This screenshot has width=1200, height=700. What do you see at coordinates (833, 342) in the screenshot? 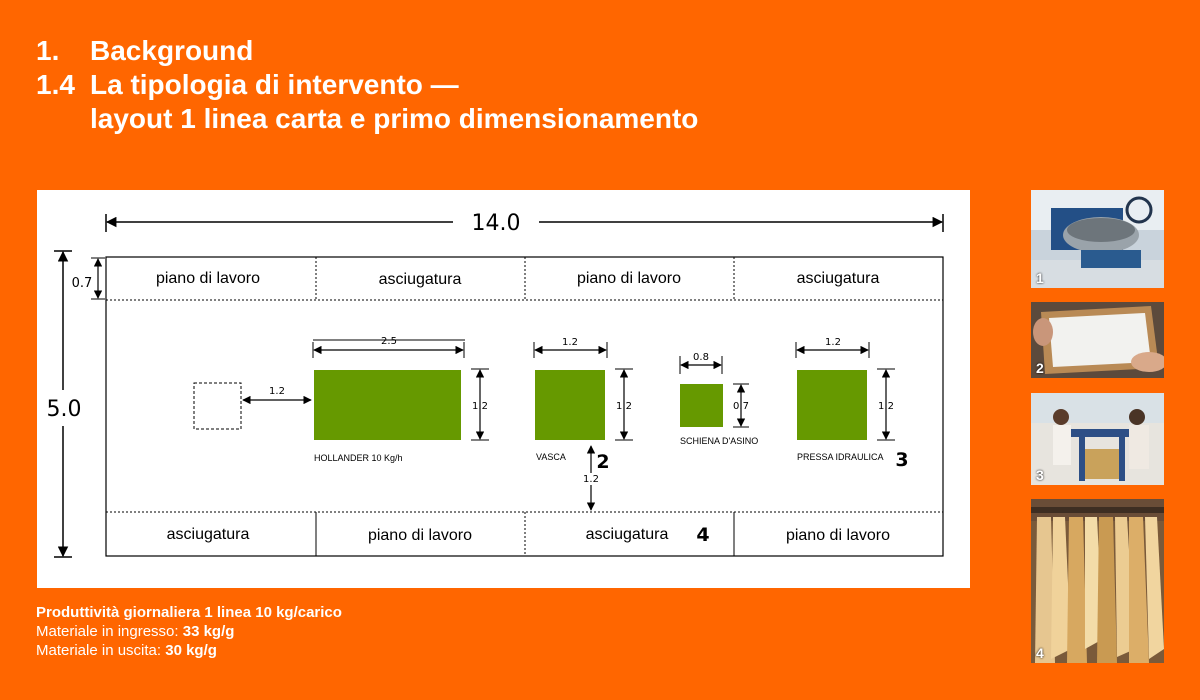
I see `pressa-width-label: 1.2` at bounding box center [833, 342].